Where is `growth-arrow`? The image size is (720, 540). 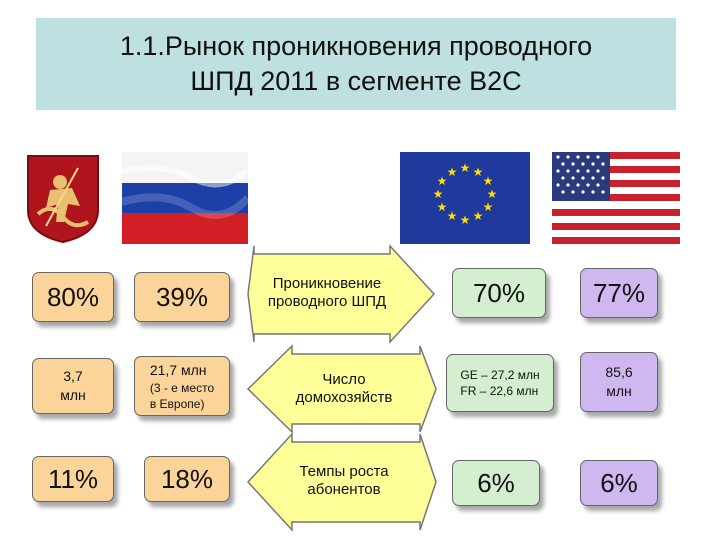
growth-arrow is located at coordinates (341, 482).